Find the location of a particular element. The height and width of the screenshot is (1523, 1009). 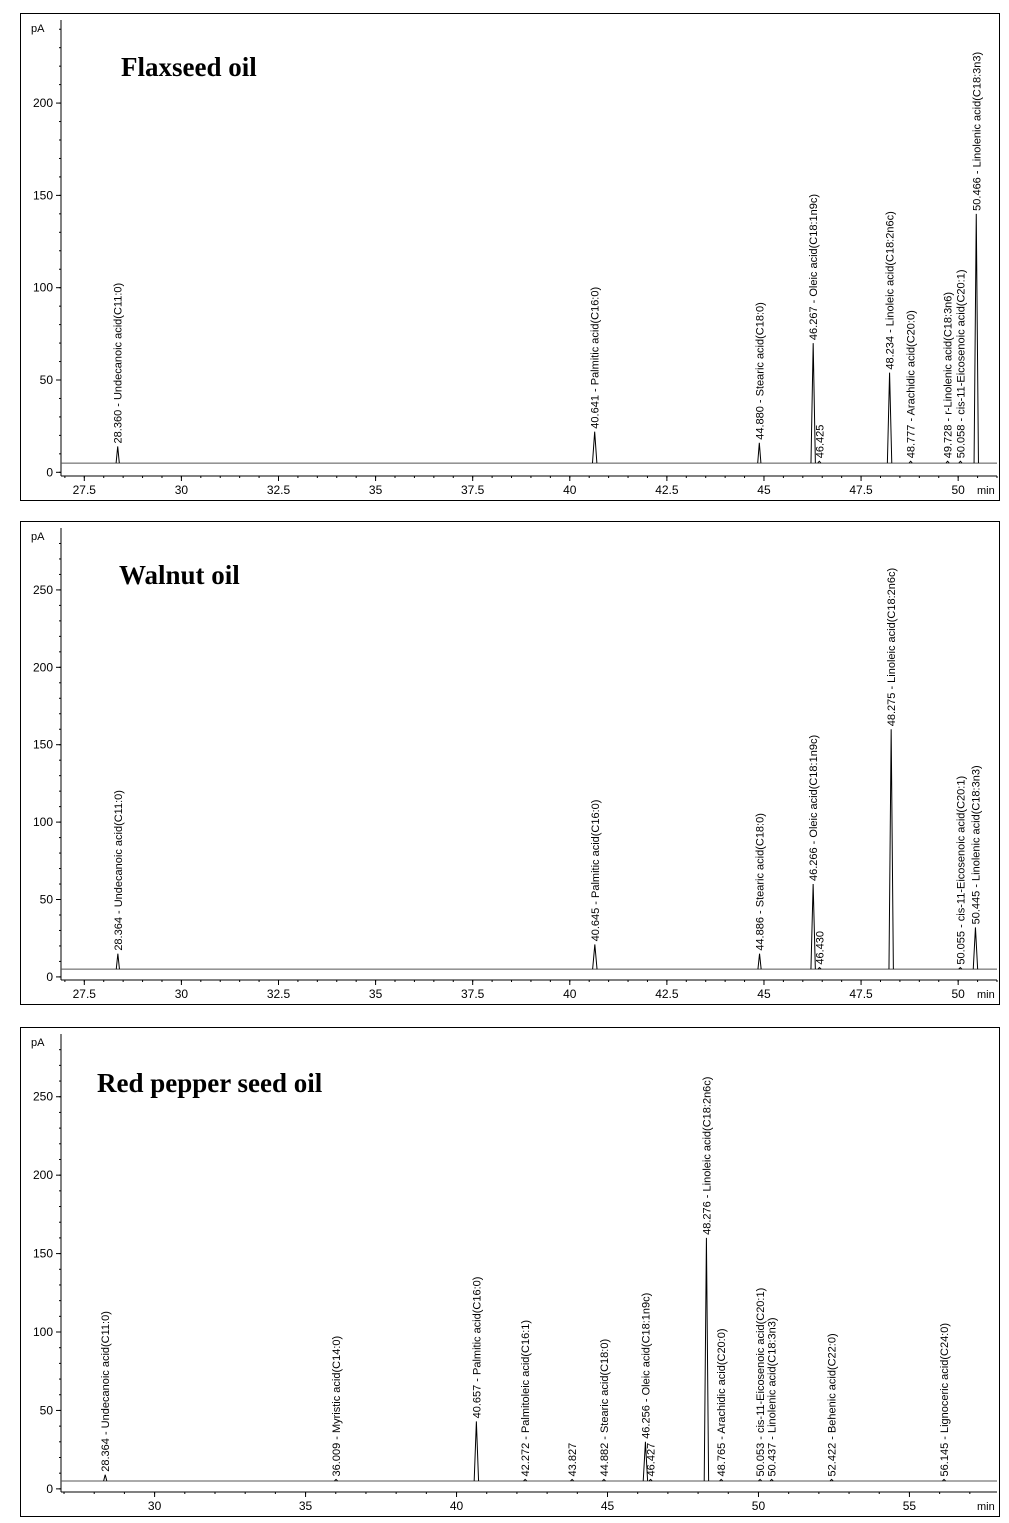

peak-label: 50.437 - Linolenic acid(C18:3n3) is located at coordinates (773, 1396).